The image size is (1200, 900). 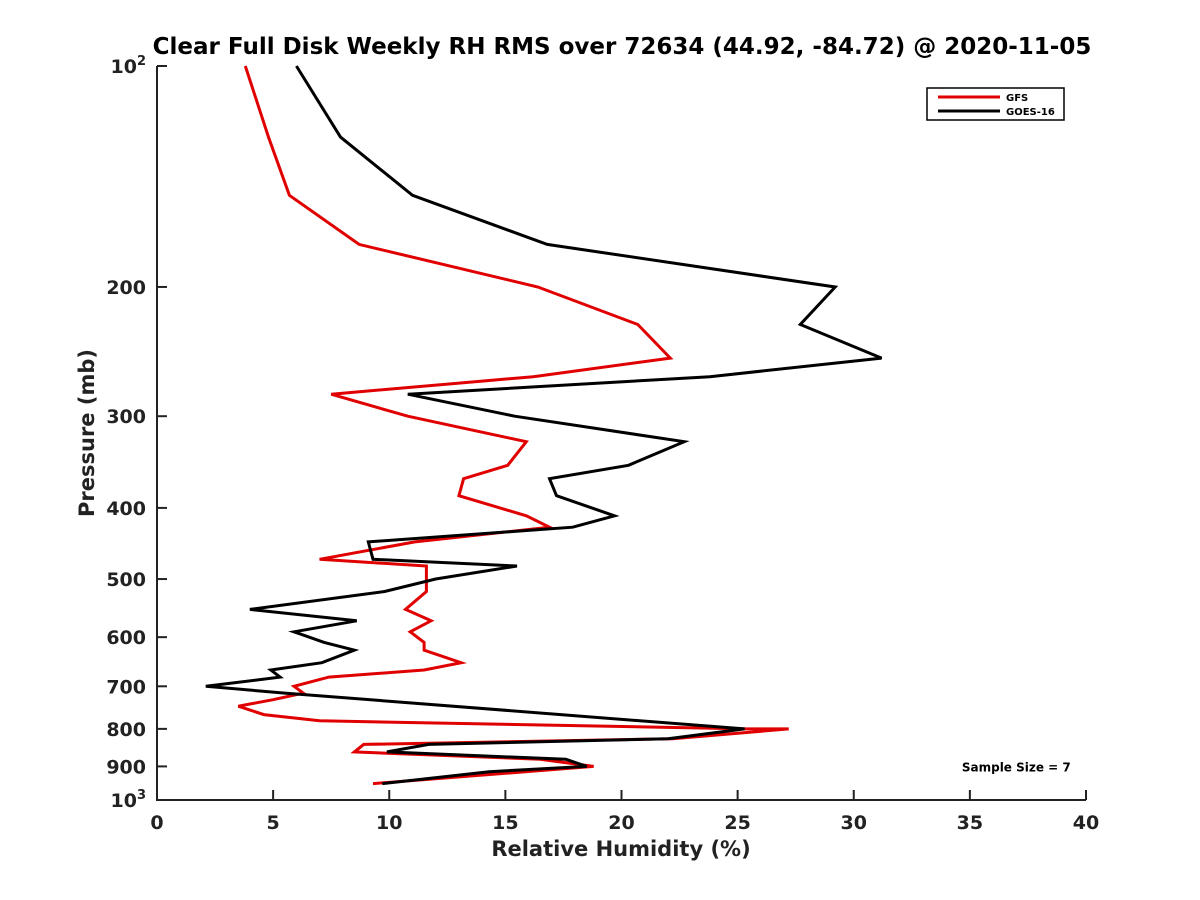 I want to click on y-tick-label: 800, so click(x=126, y=730).